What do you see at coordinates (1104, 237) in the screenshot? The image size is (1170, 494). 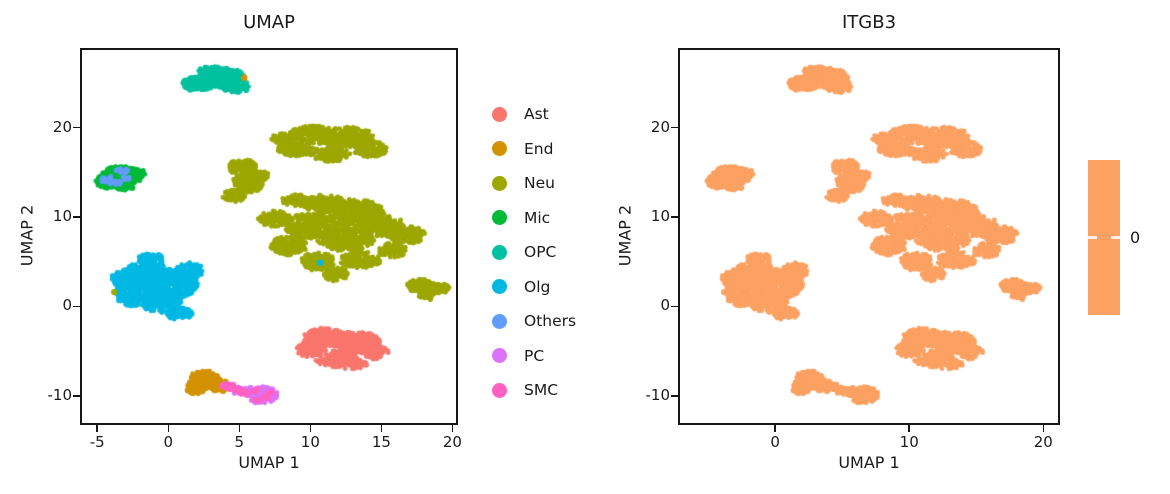 I see `expression-colorbar` at bounding box center [1104, 237].